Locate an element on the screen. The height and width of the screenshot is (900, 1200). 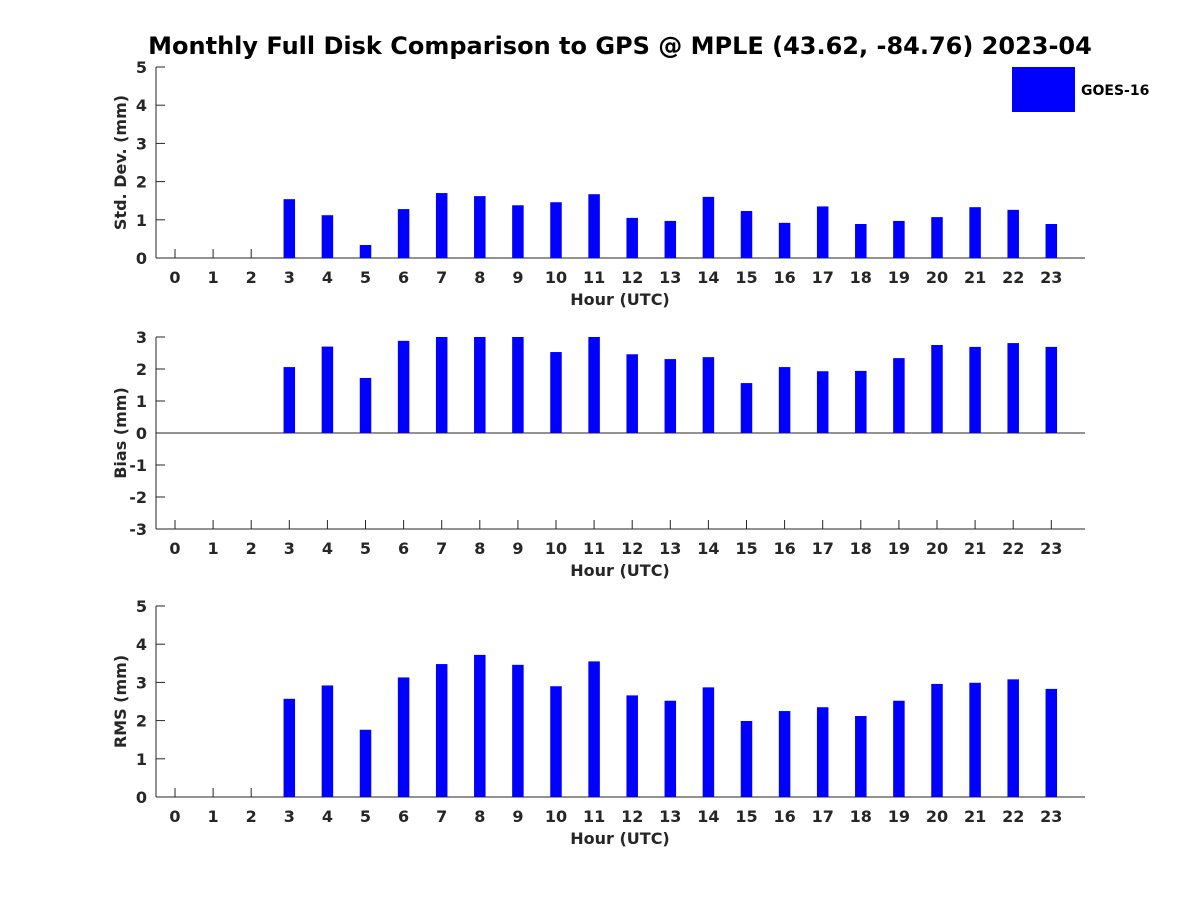
y-tick-label: -2 is located at coordinates (138, 497).